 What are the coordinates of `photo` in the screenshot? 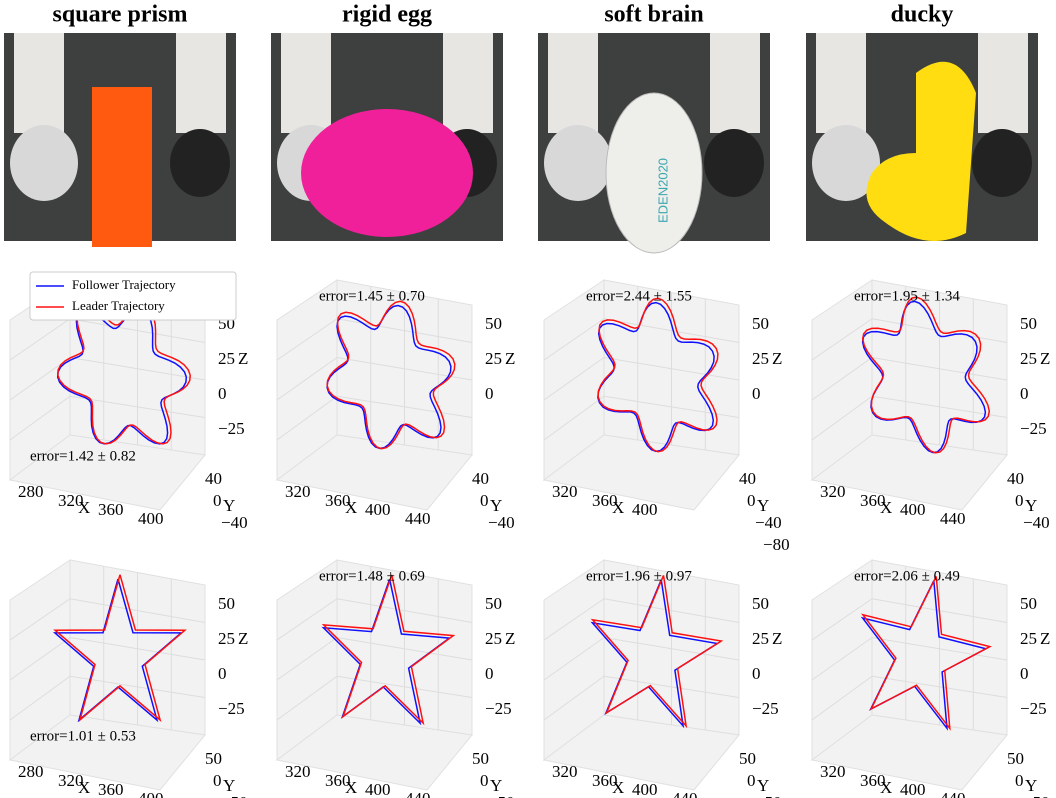 It's located at (387, 137).